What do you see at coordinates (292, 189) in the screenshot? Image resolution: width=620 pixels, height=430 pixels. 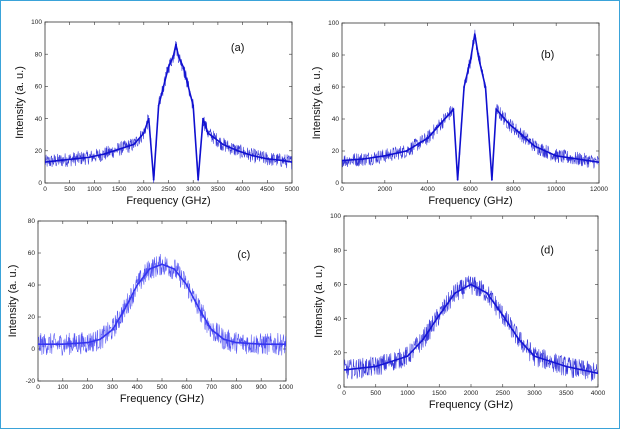 I see `x-tick-label: 5000` at bounding box center [292, 189].